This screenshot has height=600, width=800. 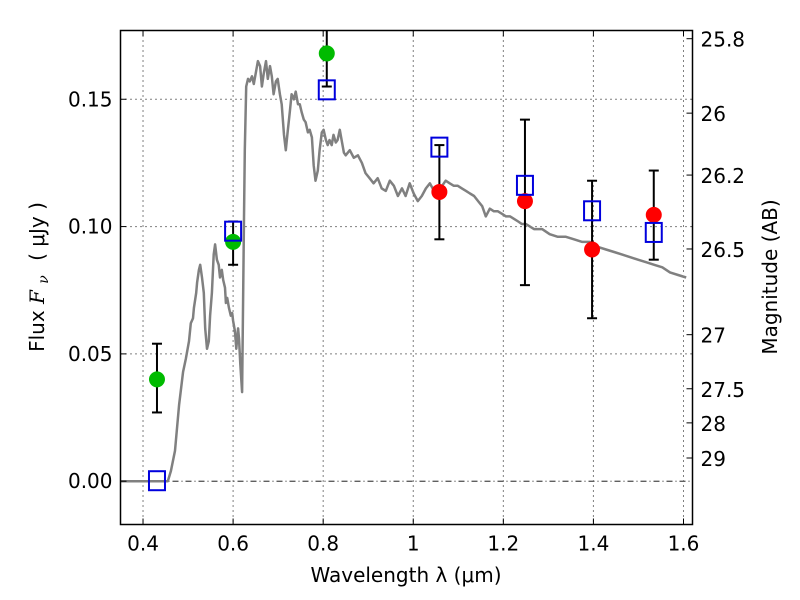 I want to click on svg-text:Flux F ν (: Flux F ν ( μJy ), so click(x=39, y=277).